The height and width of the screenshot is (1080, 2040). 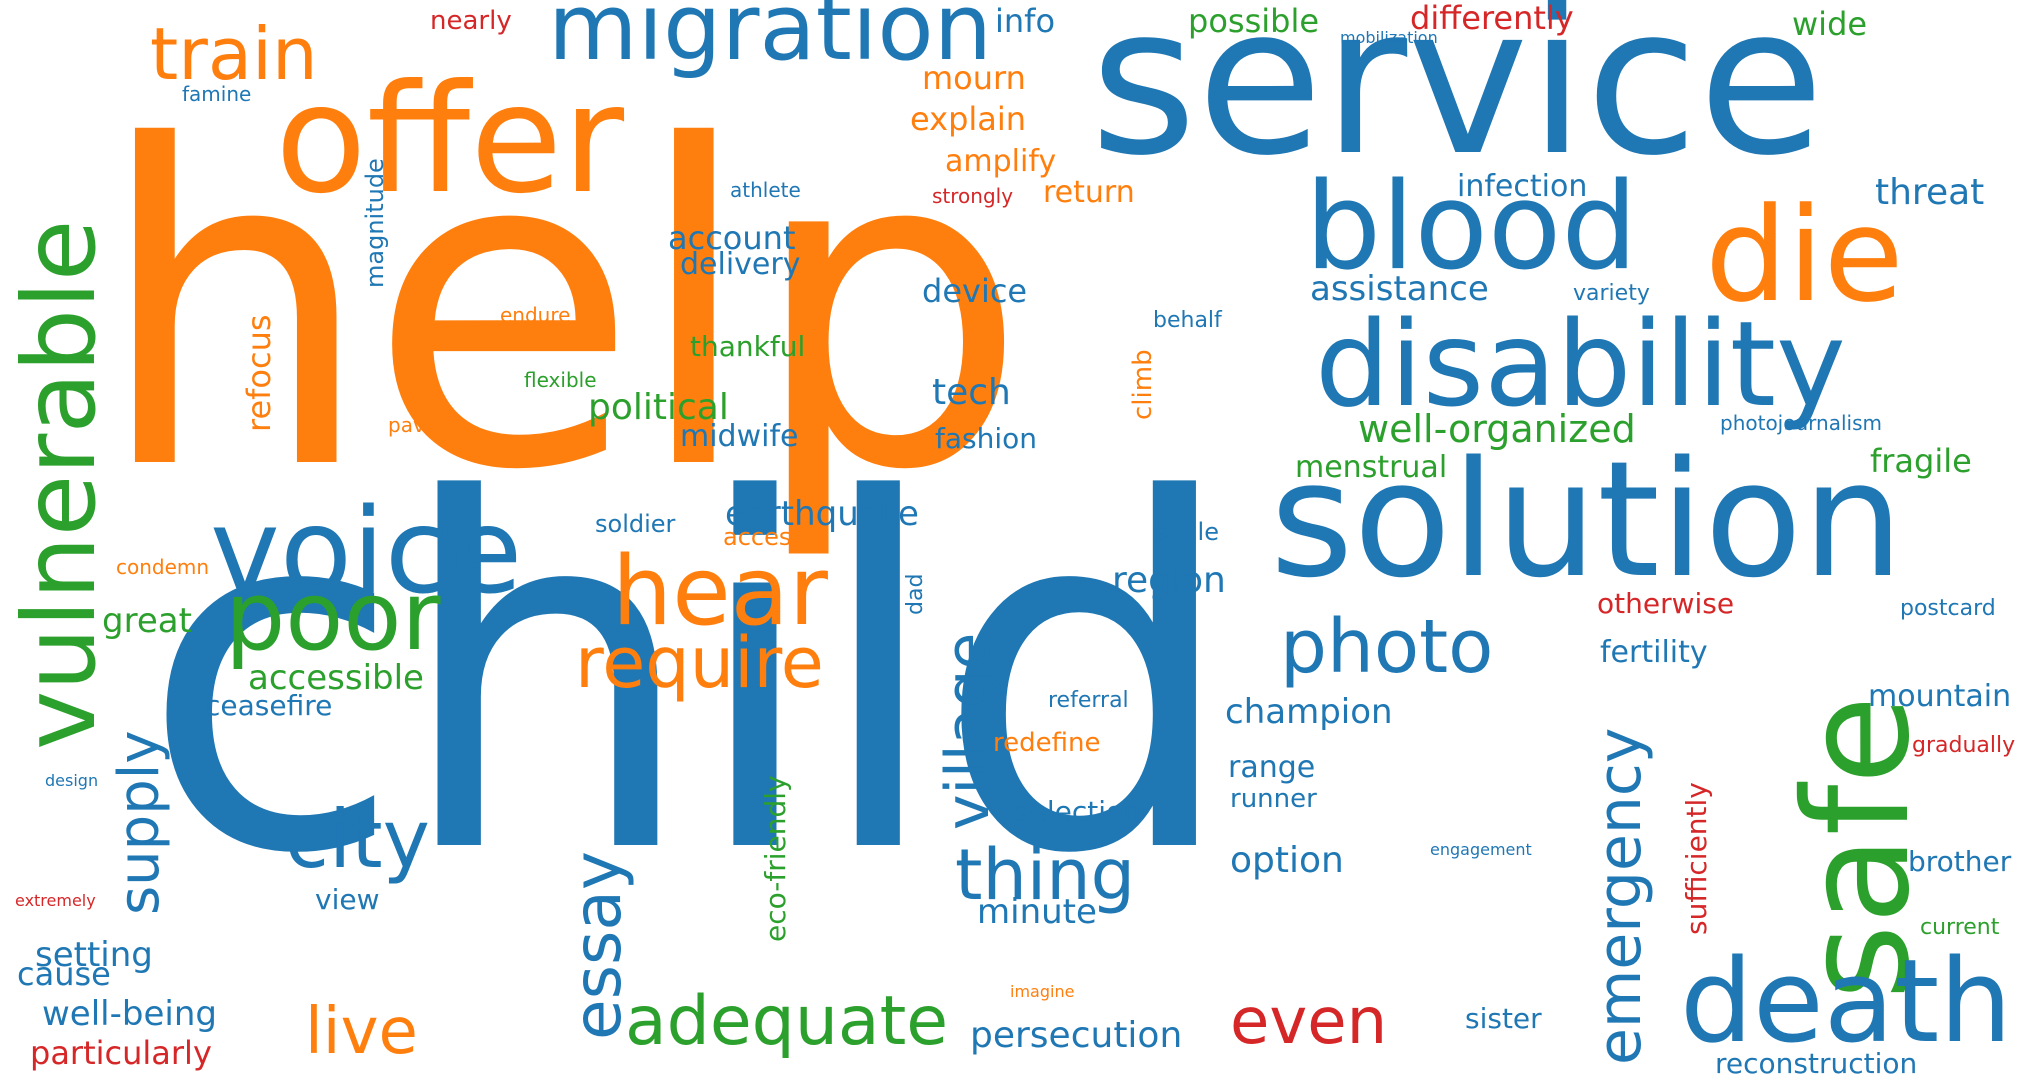 I want to click on word-otherwise: otherwise, so click(x=1666, y=603).